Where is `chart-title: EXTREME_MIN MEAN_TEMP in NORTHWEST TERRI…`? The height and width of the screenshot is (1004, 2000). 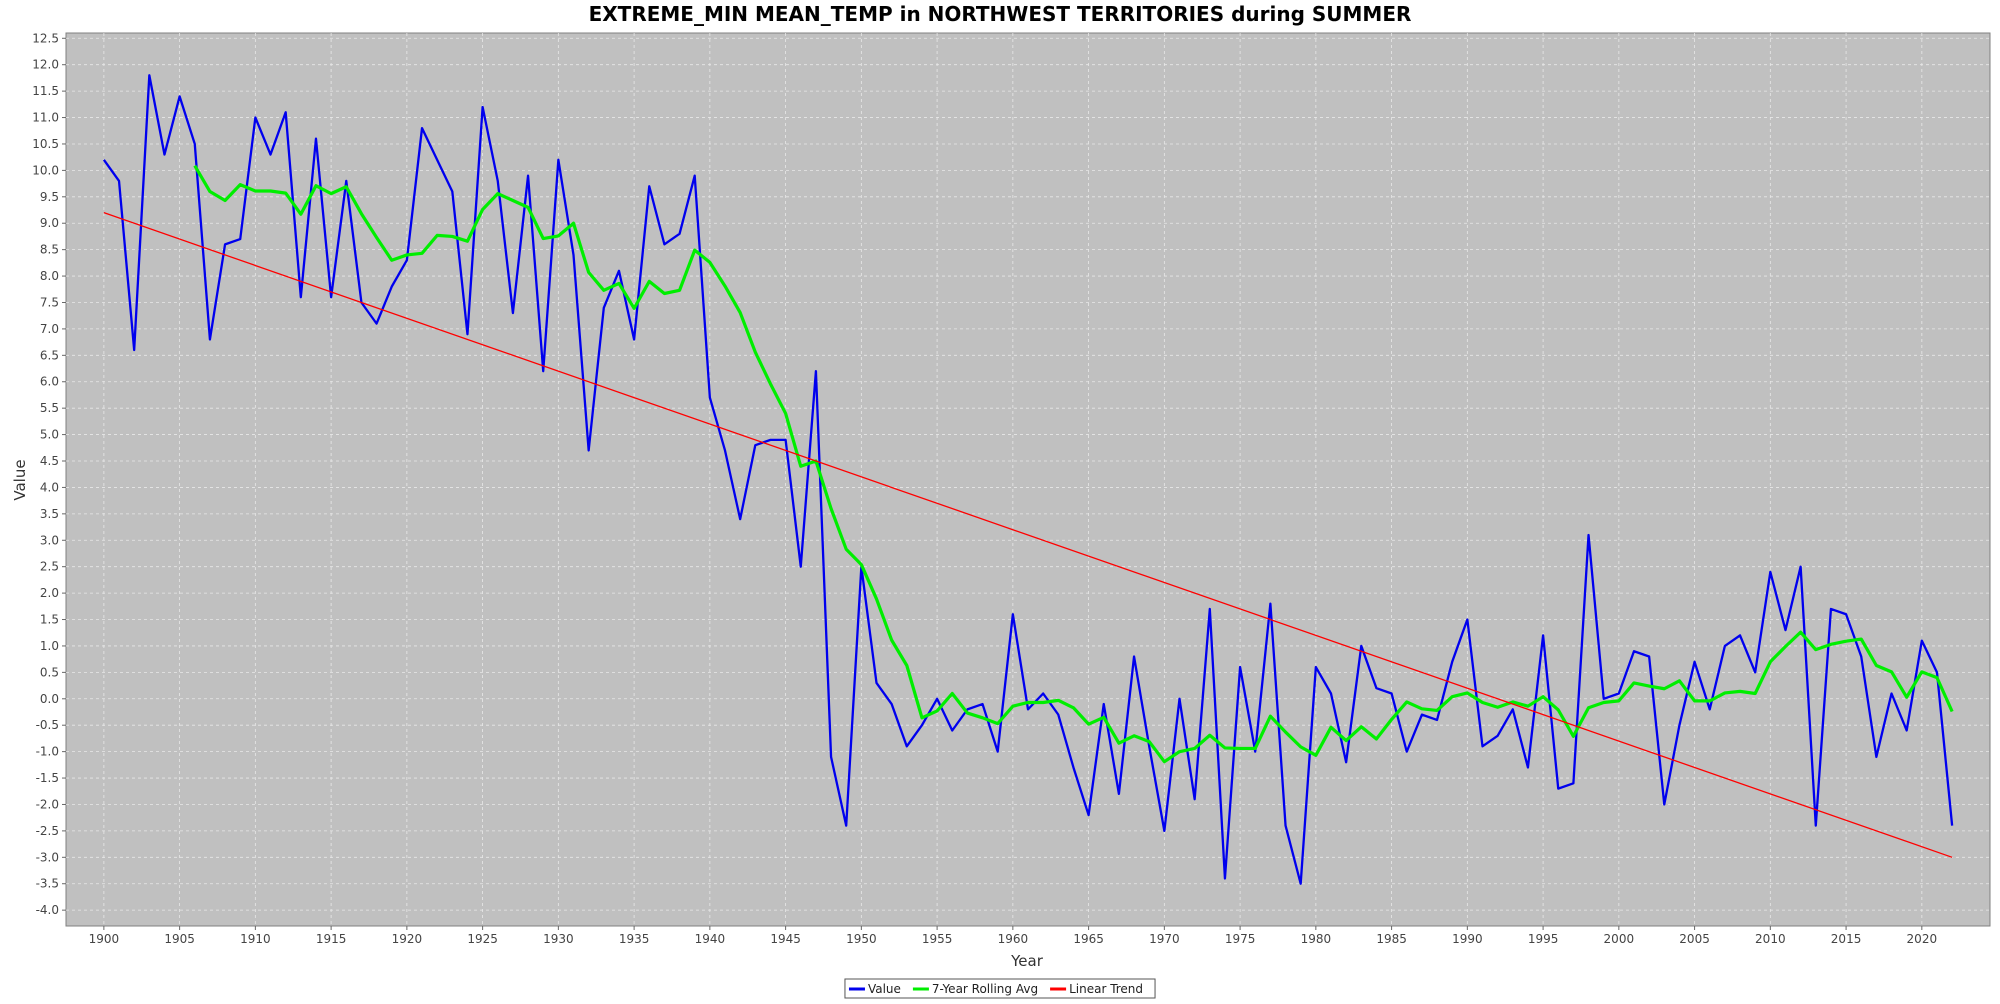
chart-title: EXTREME_MIN MEAN_TEMP in NORTHWEST TERRI… is located at coordinates (1000, 14).